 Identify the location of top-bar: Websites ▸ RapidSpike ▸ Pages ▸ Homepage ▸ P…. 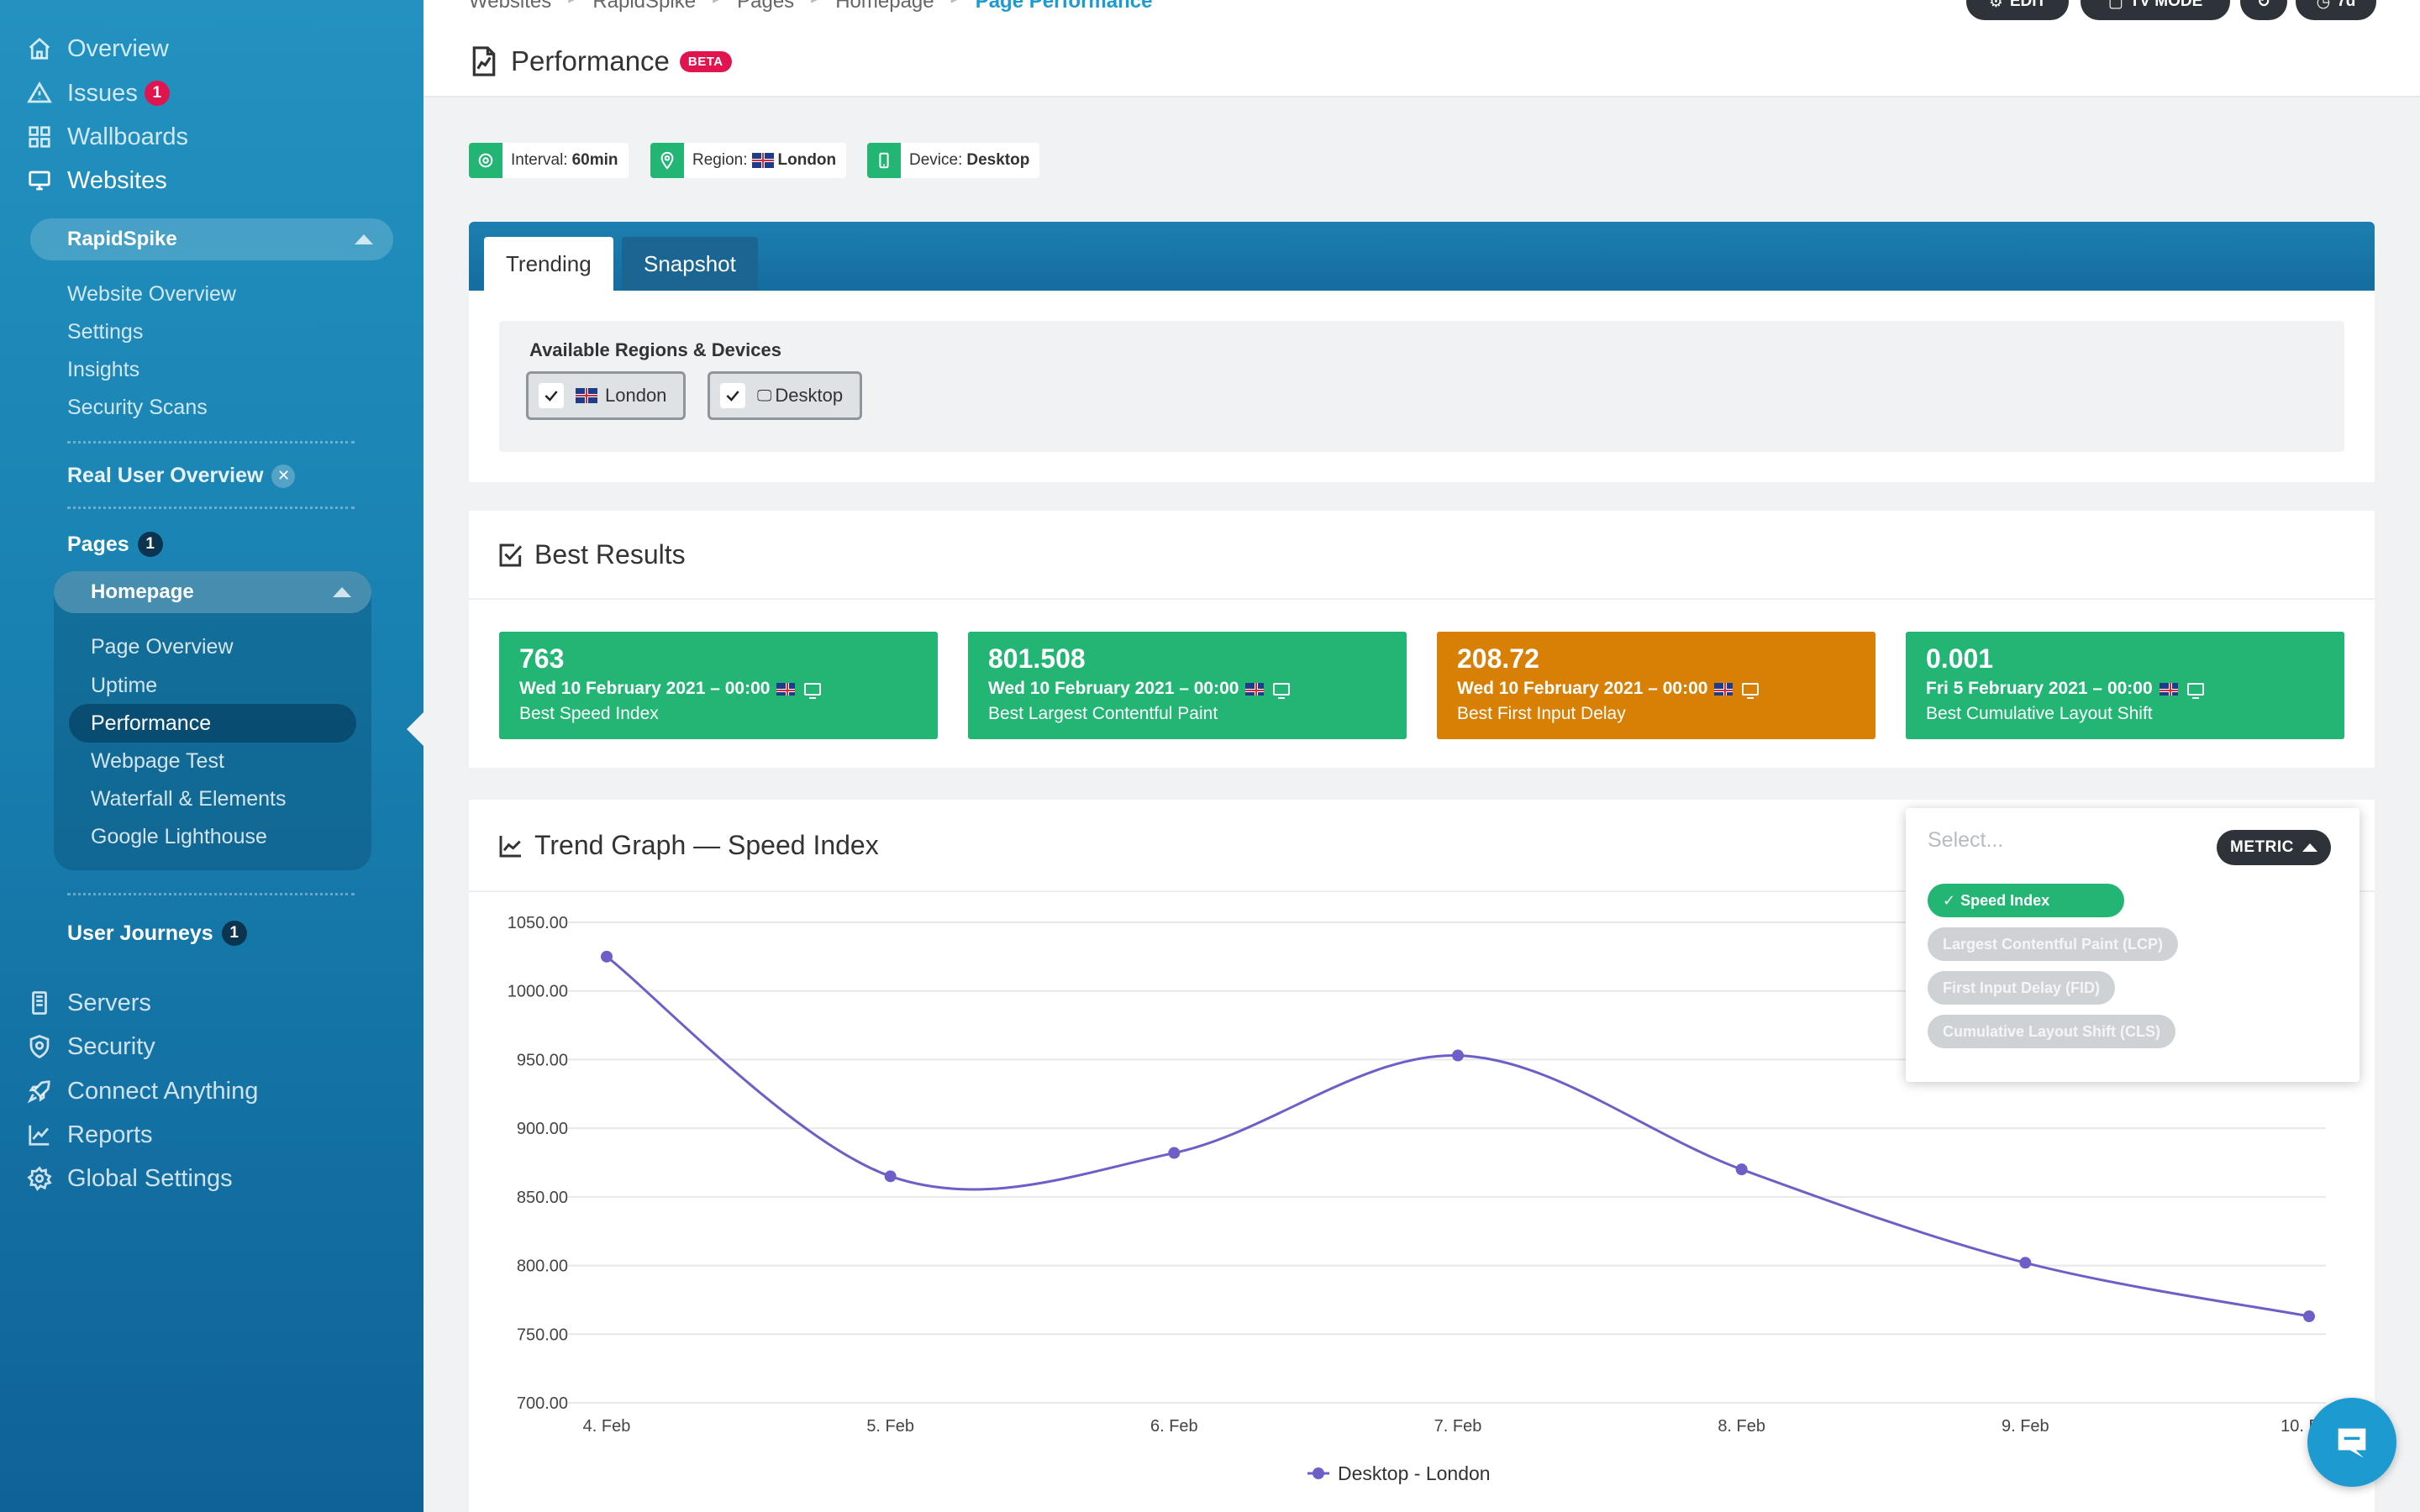
(1422, 48).